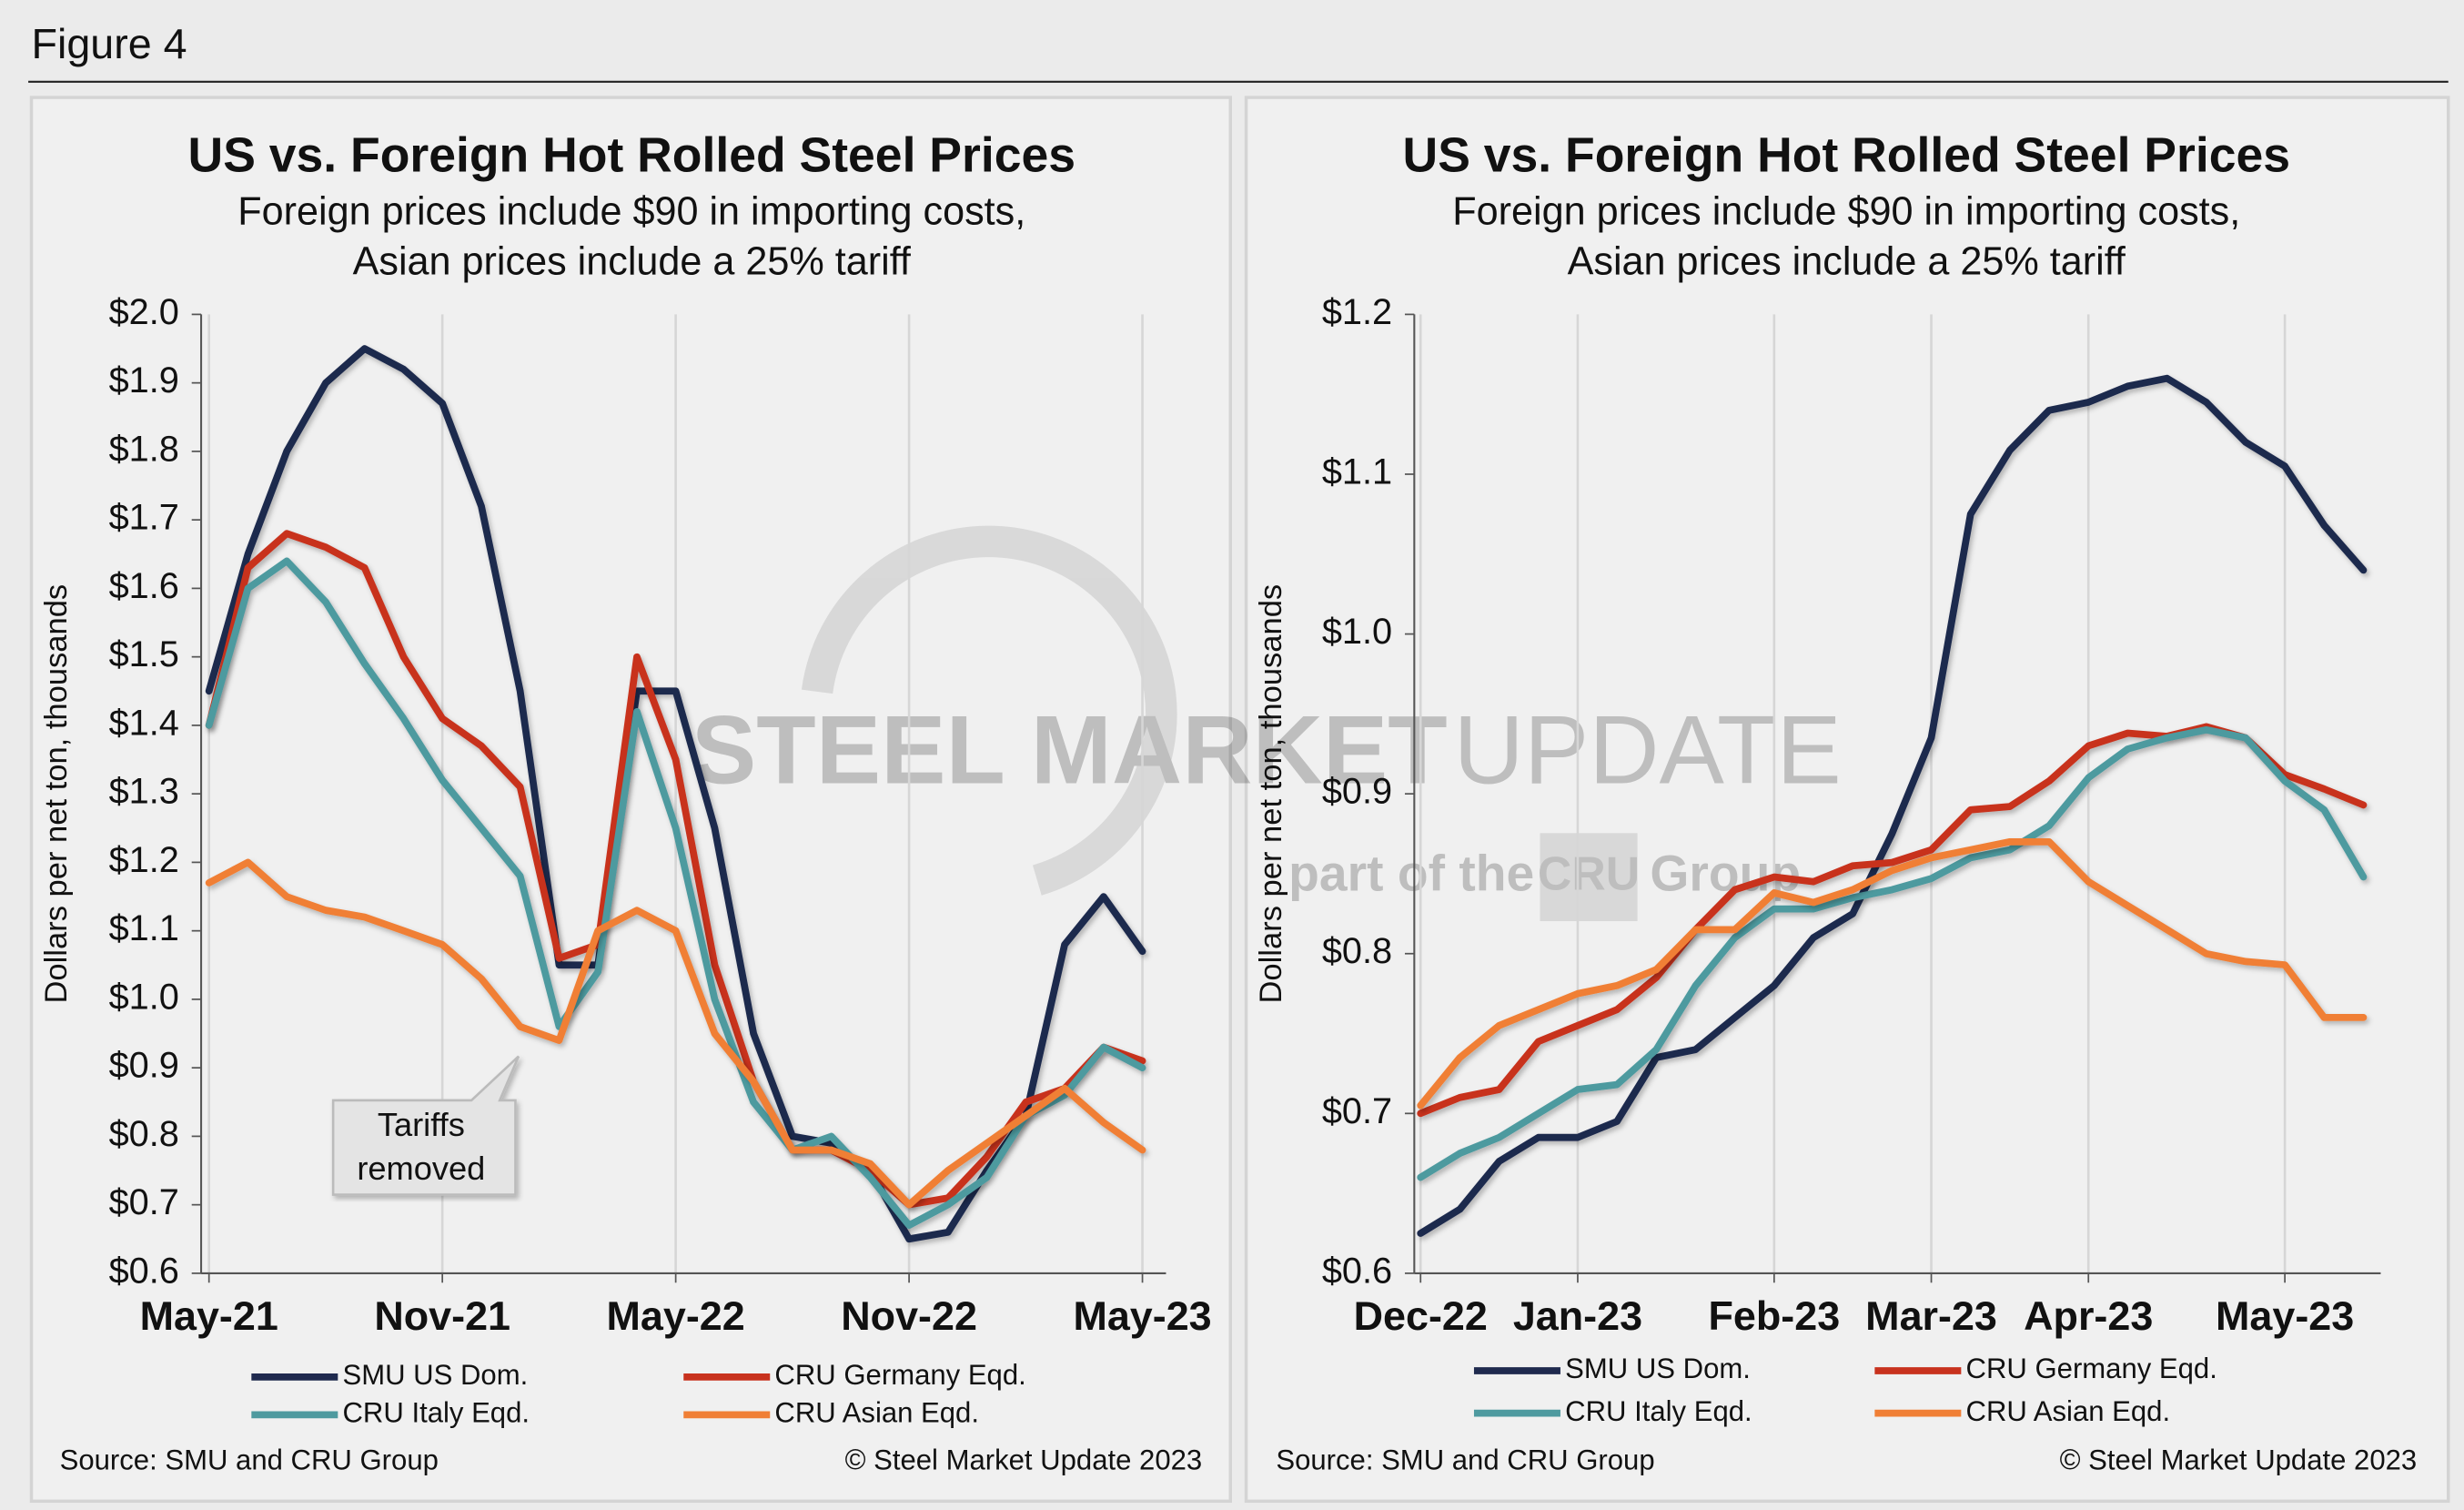 The height and width of the screenshot is (1510, 2464). Describe the element at coordinates (109, 43) in the screenshot. I see `figure-label: Figure 4` at that location.